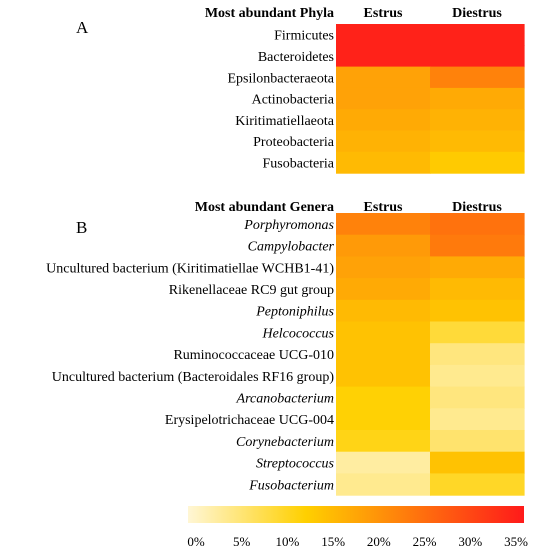 This screenshot has height=550, width=535. What do you see at coordinates (470, 541) in the screenshot?
I see `colorbar-tick-label: 30%` at bounding box center [470, 541].